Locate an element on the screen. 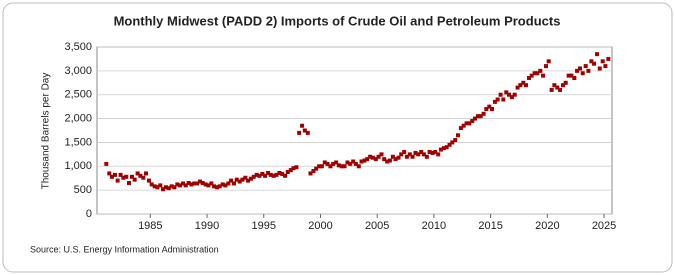 The height and width of the screenshot is (275, 675). y-tick-label: 1,000 is located at coordinates (78, 166).